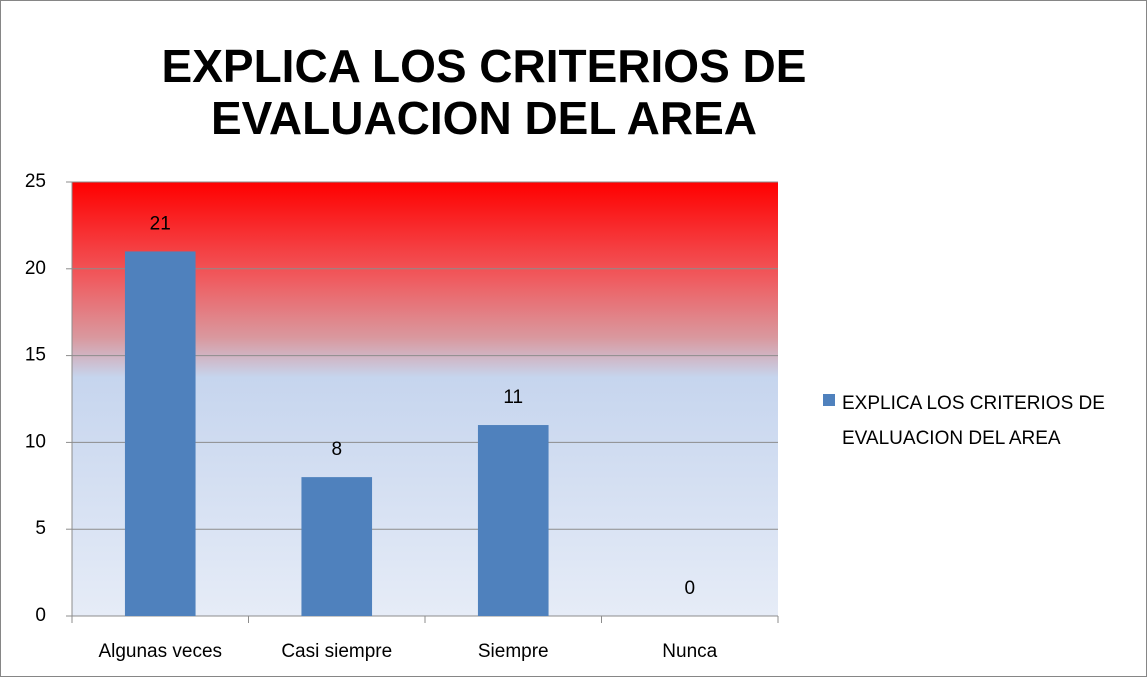 The height and width of the screenshot is (677, 1147). Describe the element at coordinates (829, 400) in the screenshot. I see `legend-key` at that location.